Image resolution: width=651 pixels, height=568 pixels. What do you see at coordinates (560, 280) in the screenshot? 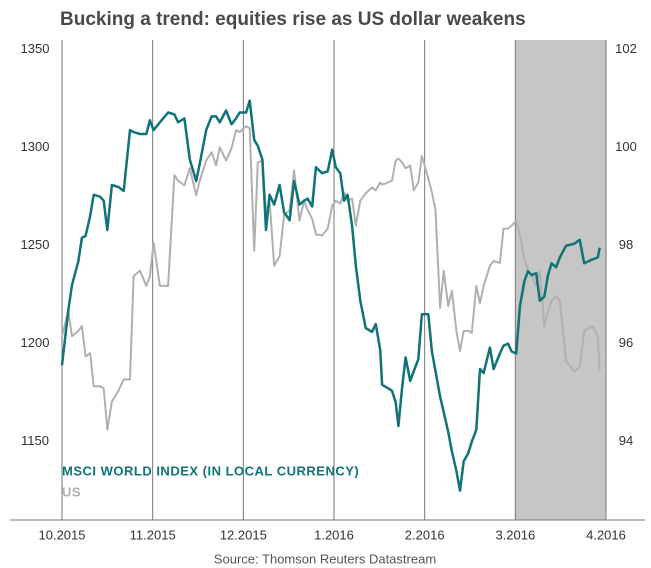
I see `highlight-band` at bounding box center [560, 280].